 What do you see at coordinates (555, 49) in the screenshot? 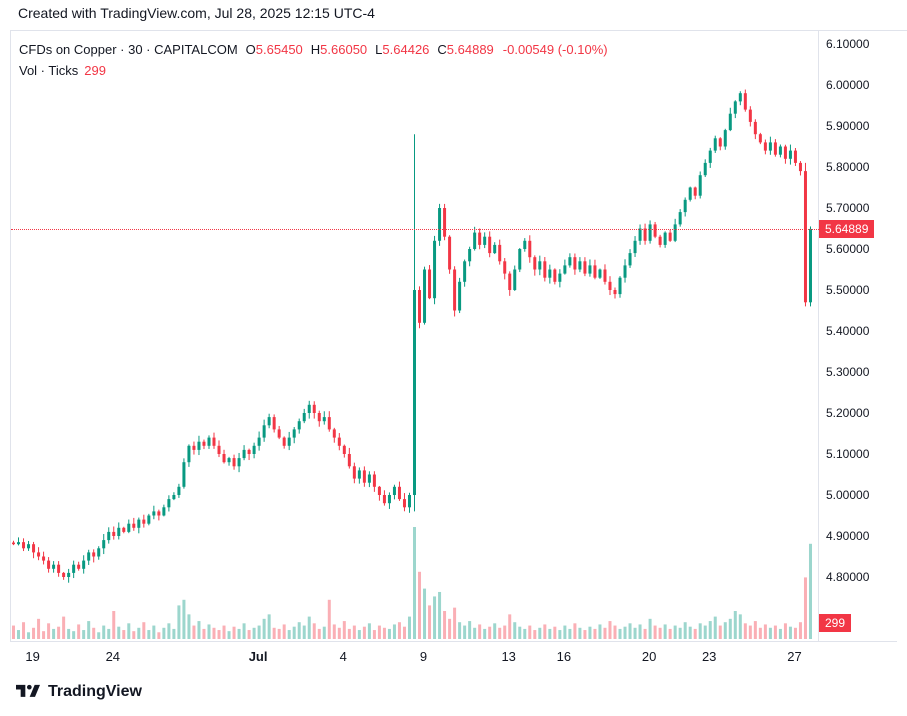
I see `change-value: -0.00549 (-0.10%)` at bounding box center [555, 49].